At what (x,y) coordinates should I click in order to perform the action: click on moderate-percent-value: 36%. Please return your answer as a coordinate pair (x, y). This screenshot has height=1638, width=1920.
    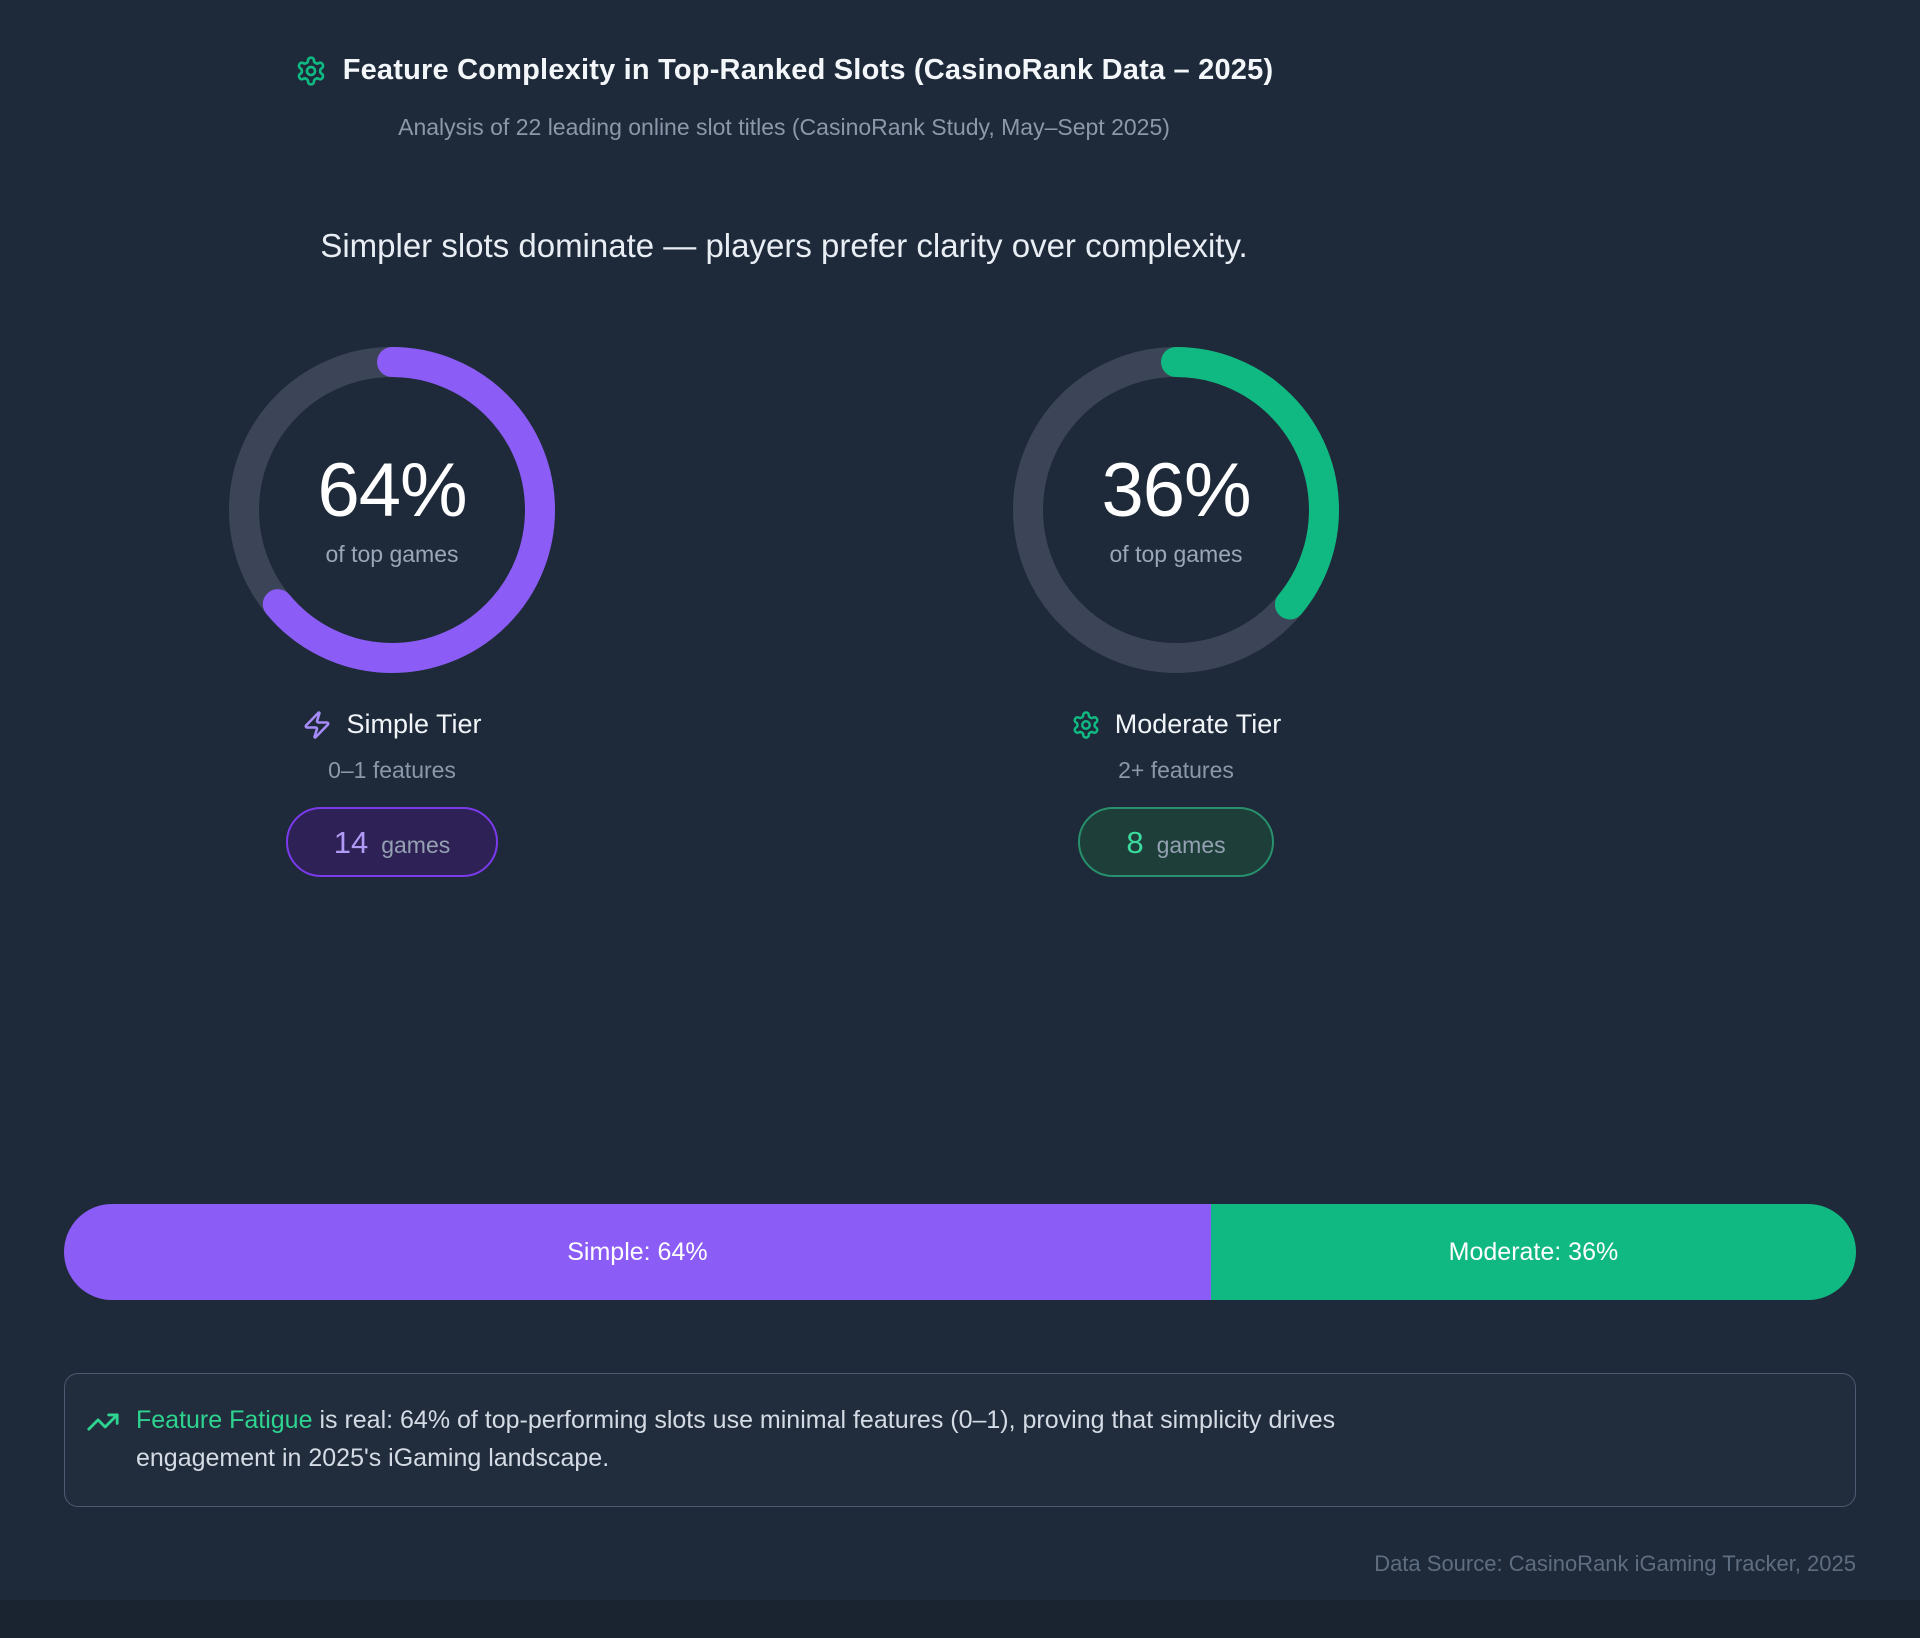
    Looking at the image, I should click on (1176, 490).